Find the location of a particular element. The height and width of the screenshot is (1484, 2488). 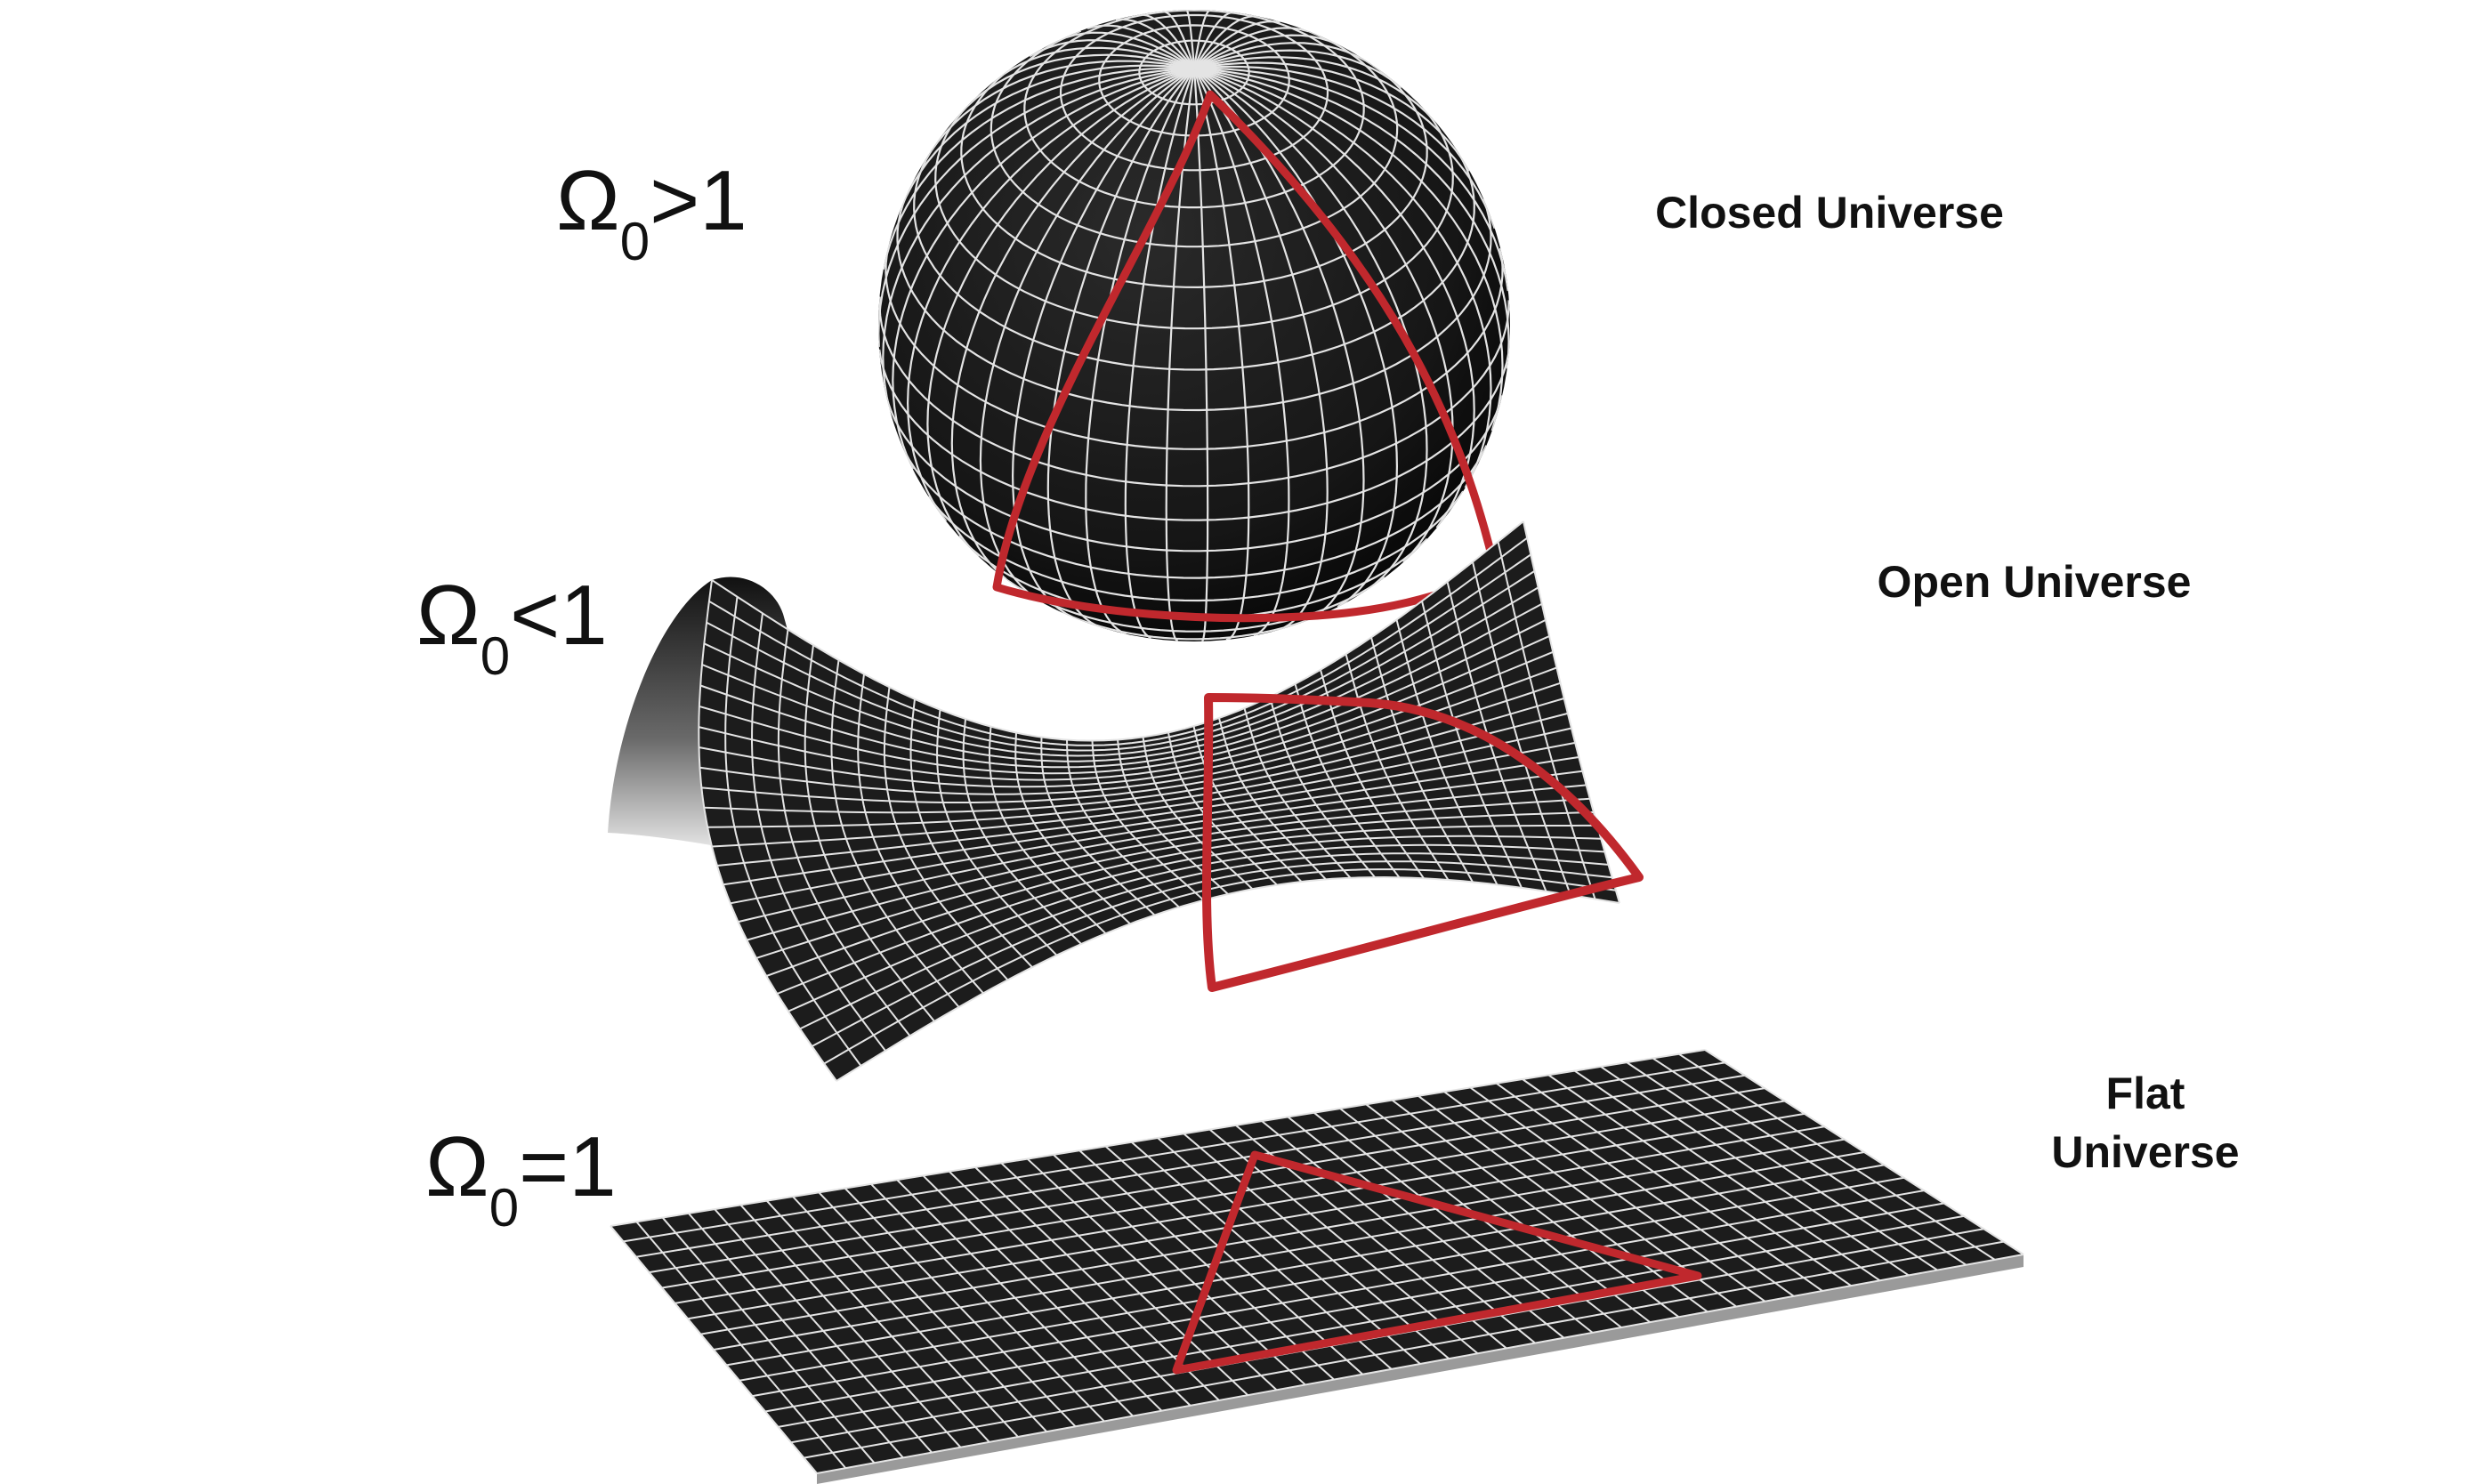

open-universe-label: Open Universe is located at coordinates (2035, 582).